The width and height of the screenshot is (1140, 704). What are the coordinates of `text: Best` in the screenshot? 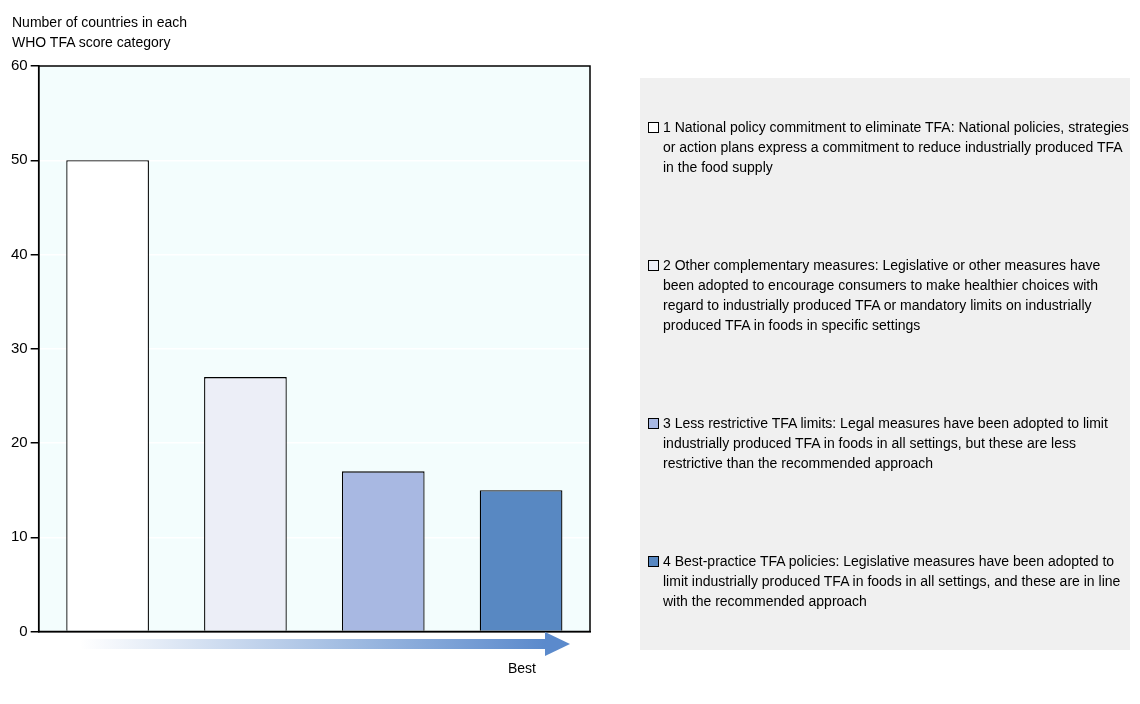 It's located at (522, 668).